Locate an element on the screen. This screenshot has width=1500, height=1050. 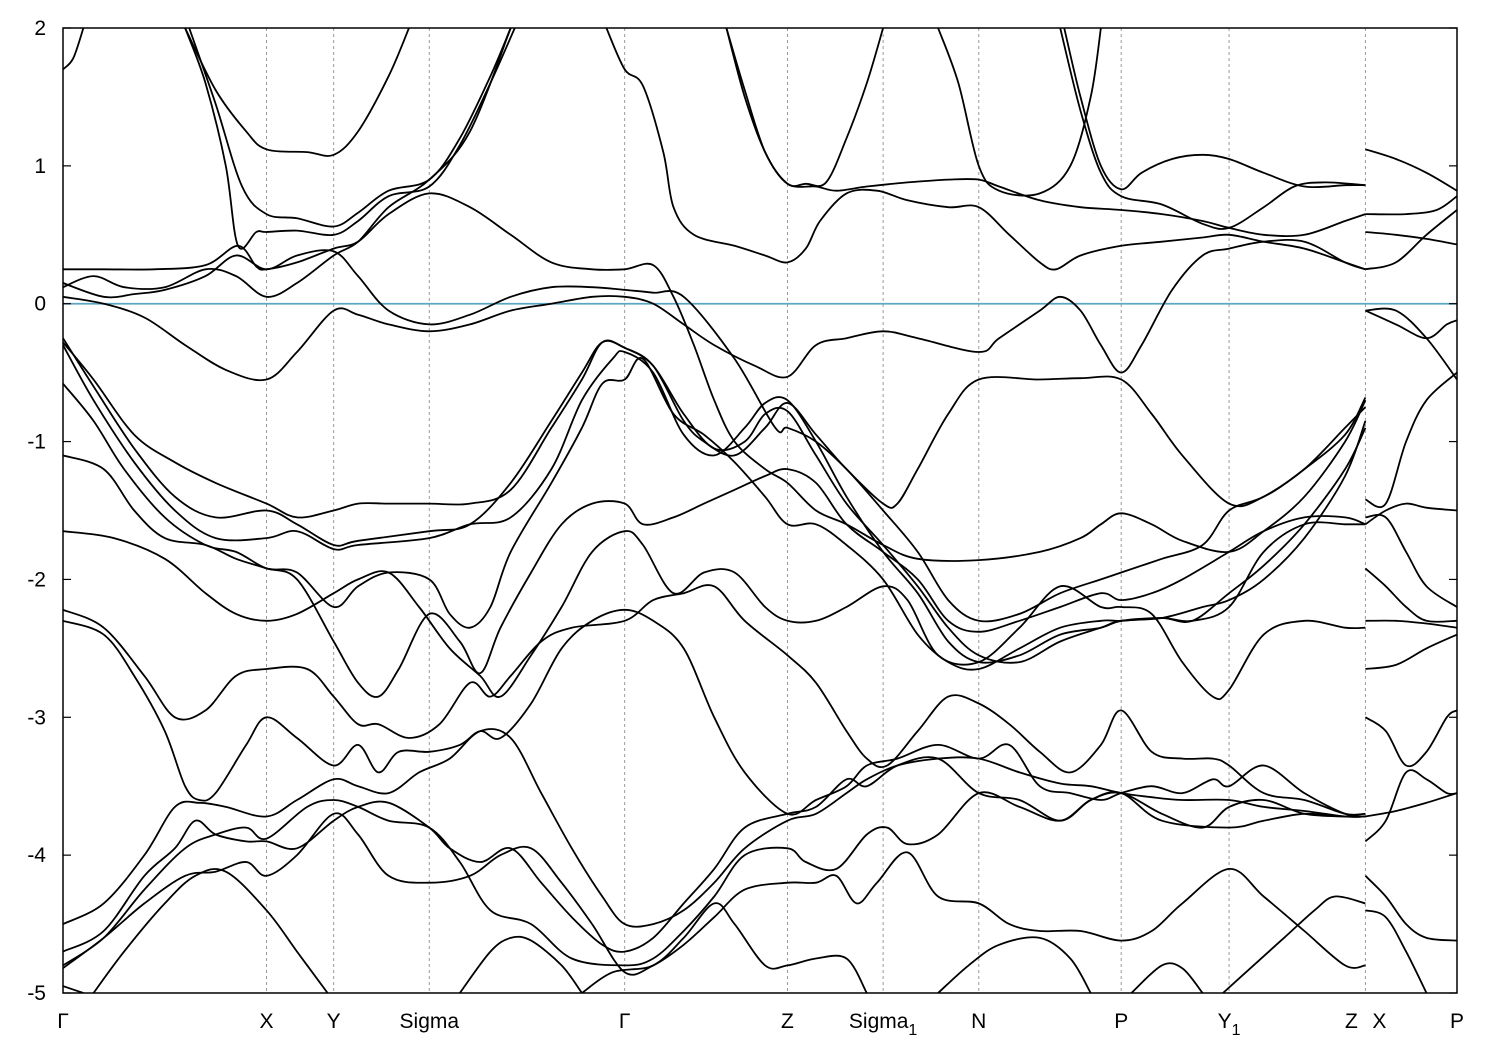
y-tick-label: -3 is located at coordinates (36, 717).